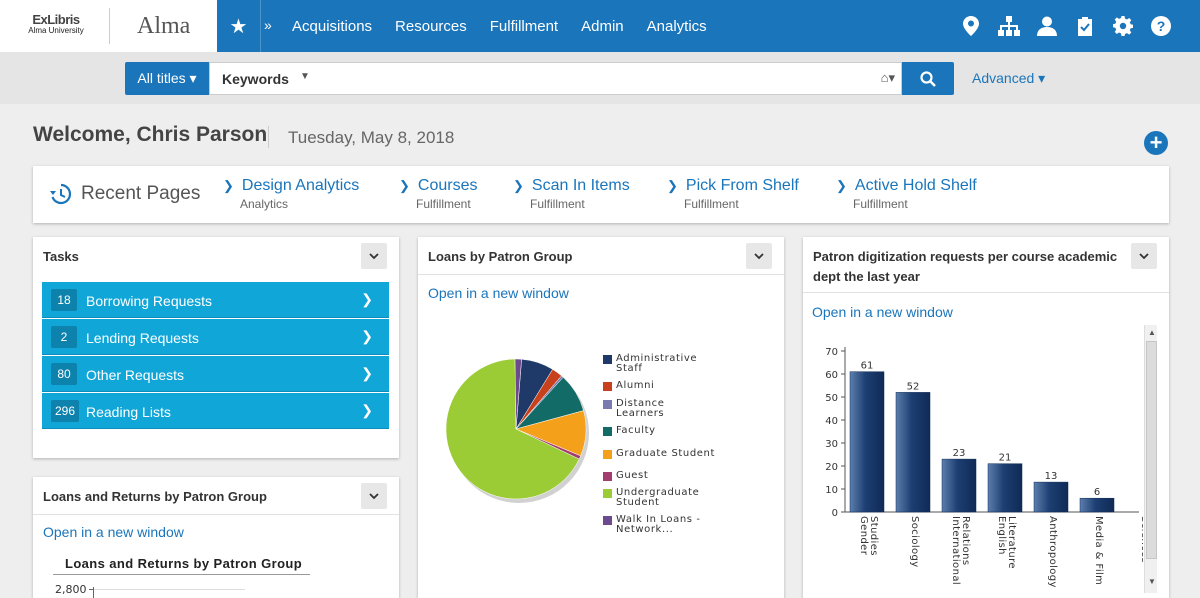 The image size is (1200, 598). I want to click on x-axis-tick-label: English, so click(1001, 535).